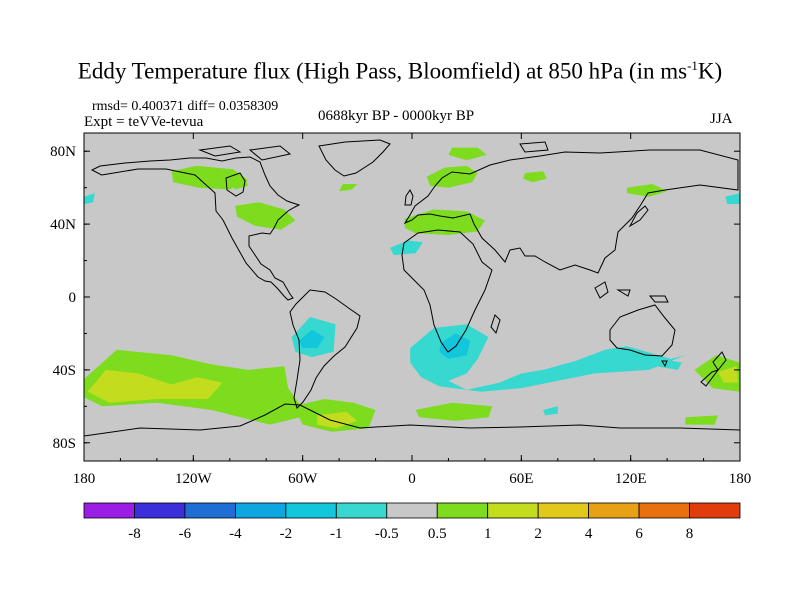 This screenshot has height=600, width=800. Describe the element at coordinates (589, 534) in the screenshot. I see `colorbar-label: 4` at that location.